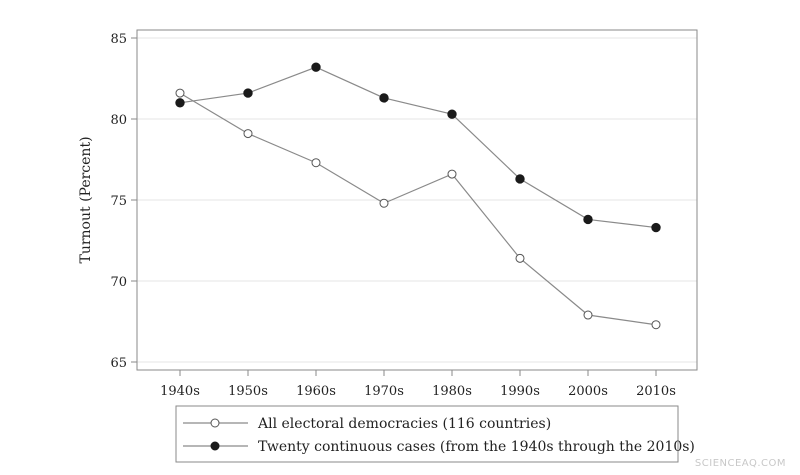  What do you see at coordinates (118, 120) in the screenshot?
I see `y-tick-label: 80` at bounding box center [118, 120].